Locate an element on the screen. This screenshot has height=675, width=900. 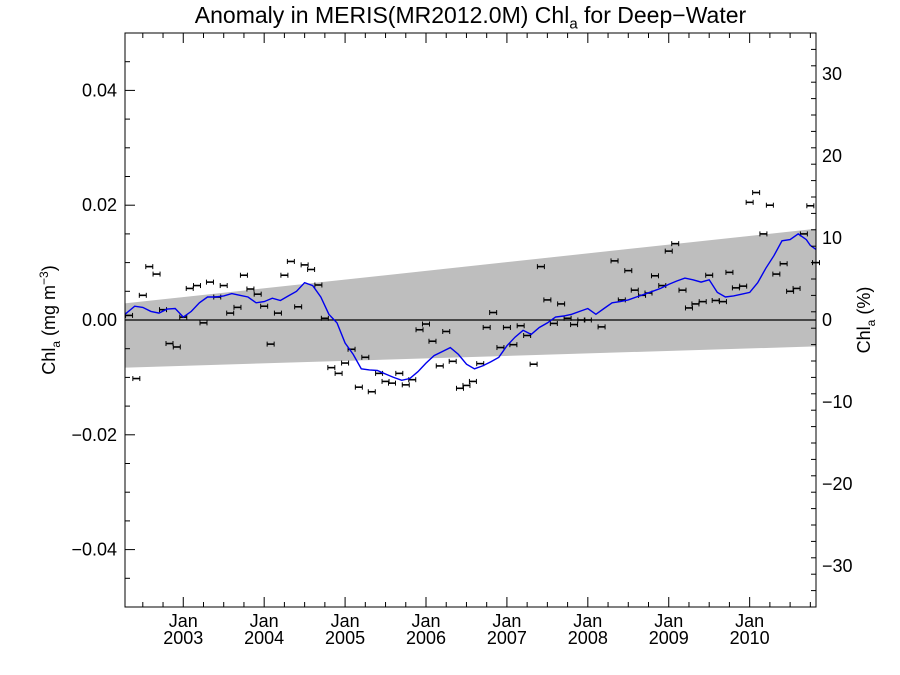
x-tick-label-year: 2003 is located at coordinates (183, 638).